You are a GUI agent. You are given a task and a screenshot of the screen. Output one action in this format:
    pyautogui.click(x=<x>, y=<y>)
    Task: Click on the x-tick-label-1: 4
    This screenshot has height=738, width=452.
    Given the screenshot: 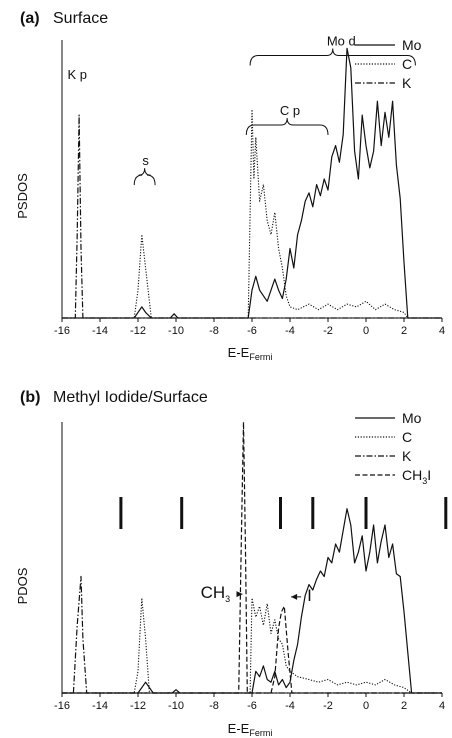 What is the action you would take?
    pyautogui.click(x=442, y=706)
    